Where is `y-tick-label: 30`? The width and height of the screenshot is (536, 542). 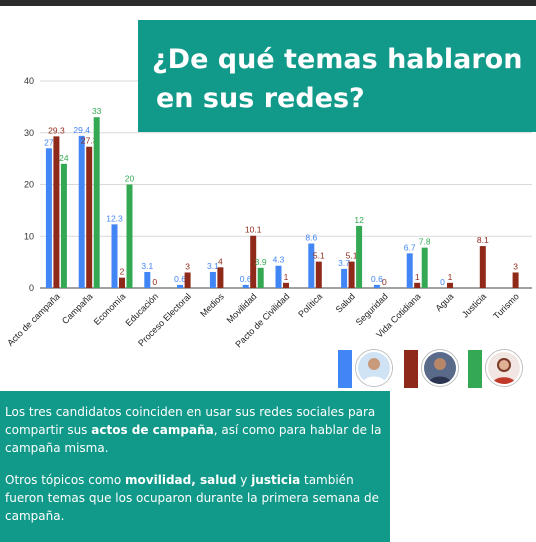 y-tick-label: 30 is located at coordinates (29, 133).